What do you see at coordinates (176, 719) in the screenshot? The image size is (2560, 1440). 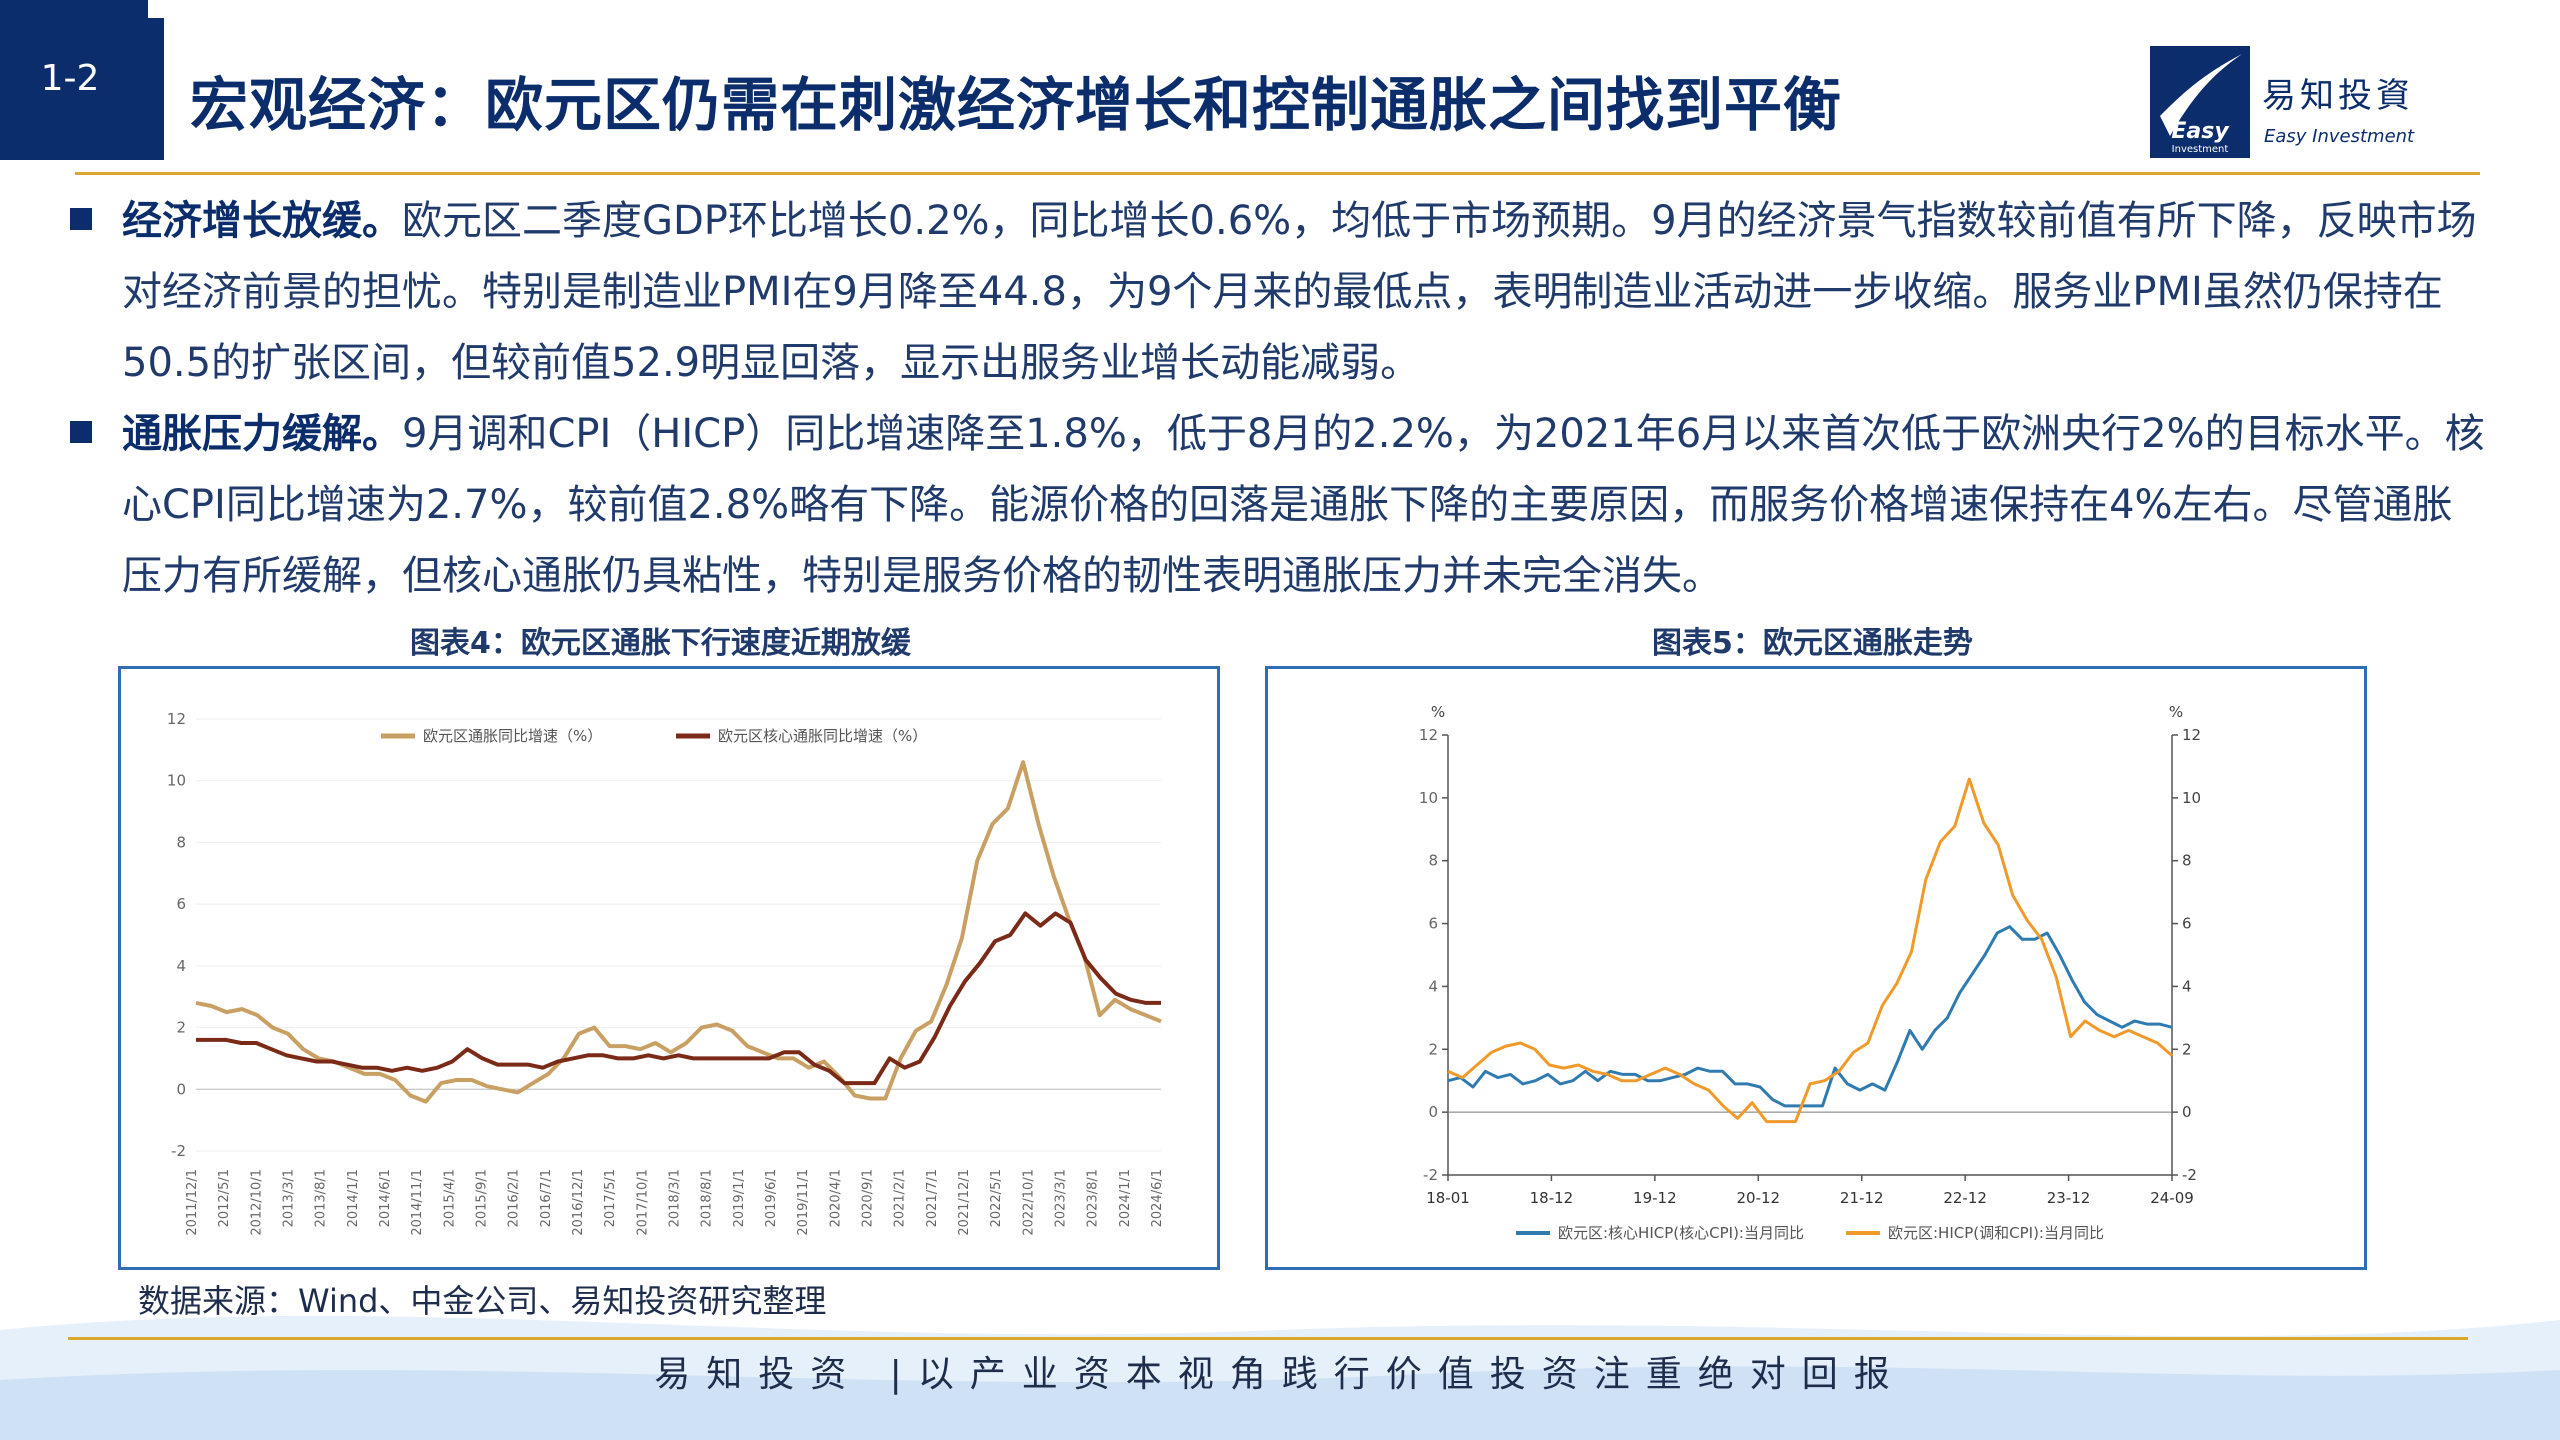 I see `y-tick-label: 12` at bounding box center [176, 719].